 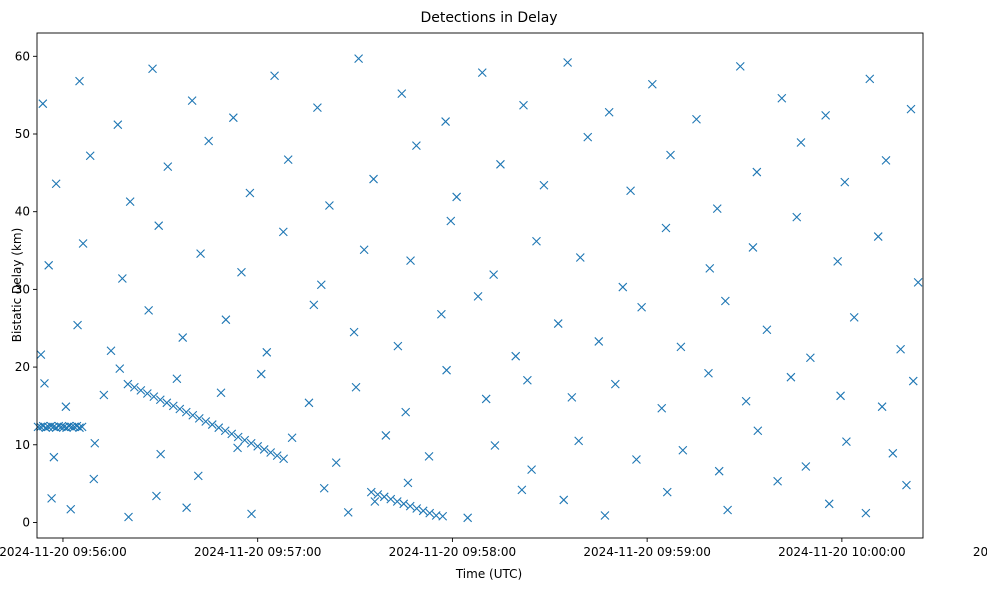 What do you see at coordinates (22, 56) in the screenshot?
I see `y-tick-label: 60` at bounding box center [22, 56].